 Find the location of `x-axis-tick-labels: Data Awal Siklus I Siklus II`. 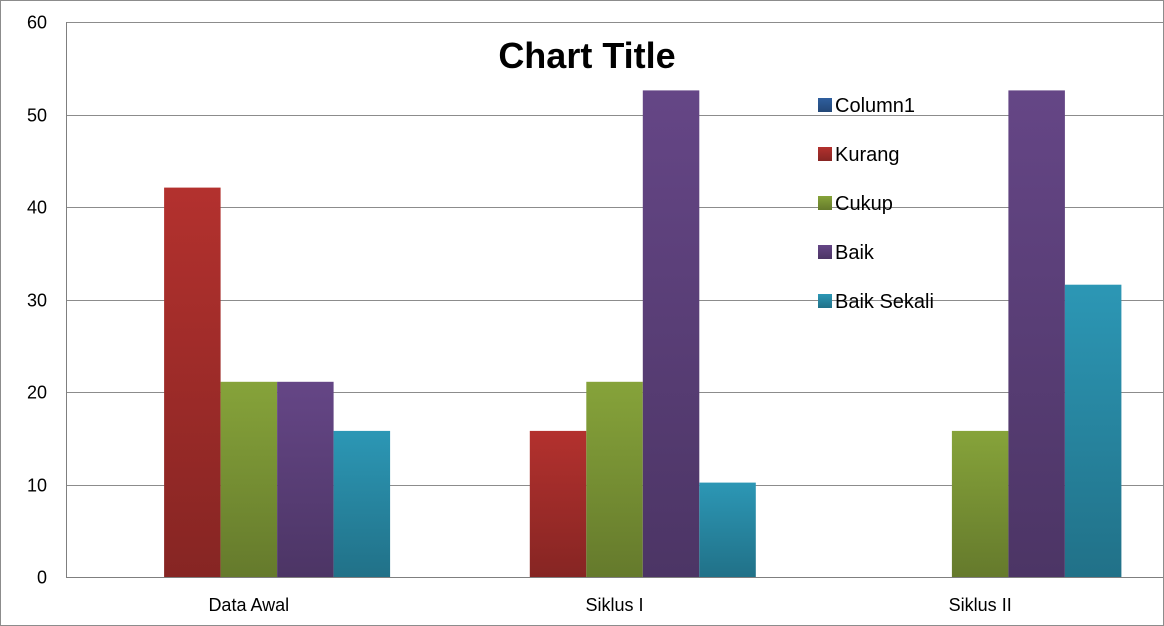

x-axis-tick-labels: Data Awal Siklus I Siklus II is located at coordinates (609, 605).